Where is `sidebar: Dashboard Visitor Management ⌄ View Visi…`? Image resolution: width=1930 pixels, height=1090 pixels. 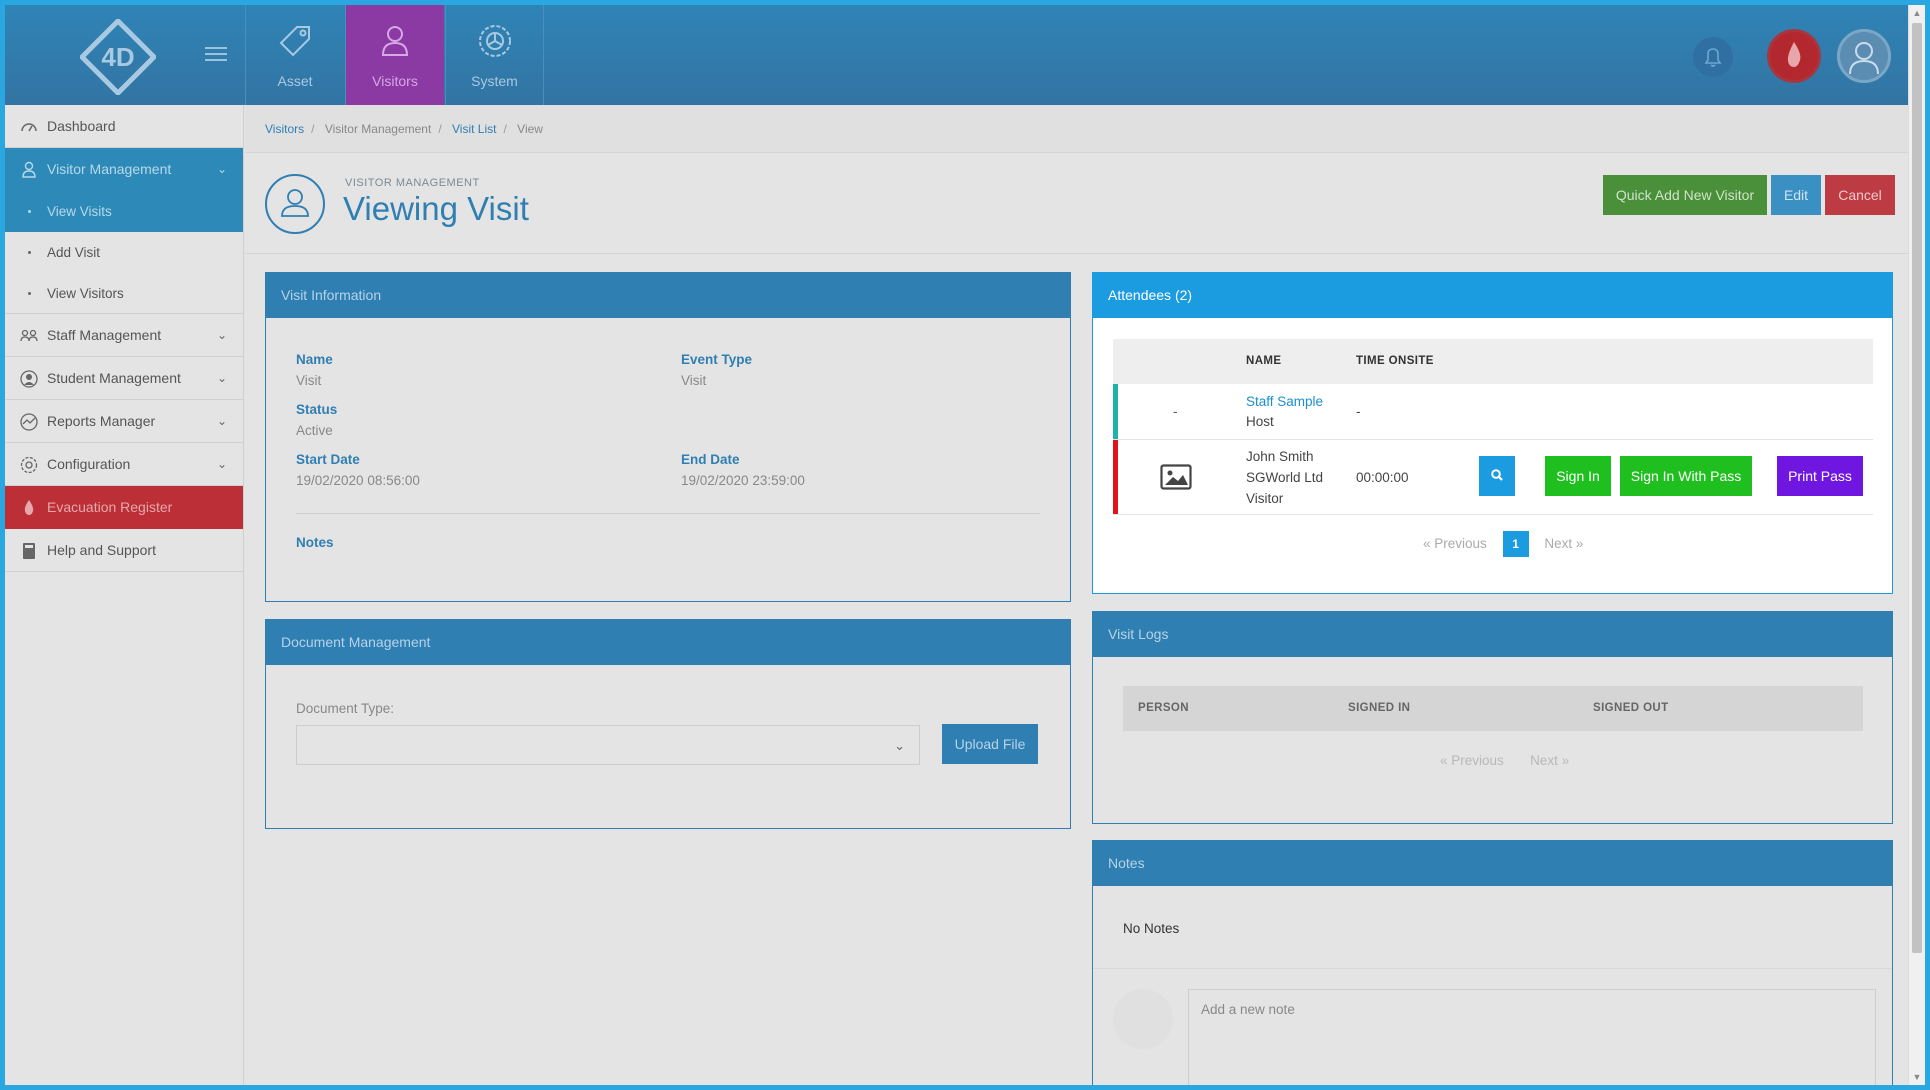 sidebar: Dashboard Visitor Management ⌄ View Visi… is located at coordinates (124, 595).